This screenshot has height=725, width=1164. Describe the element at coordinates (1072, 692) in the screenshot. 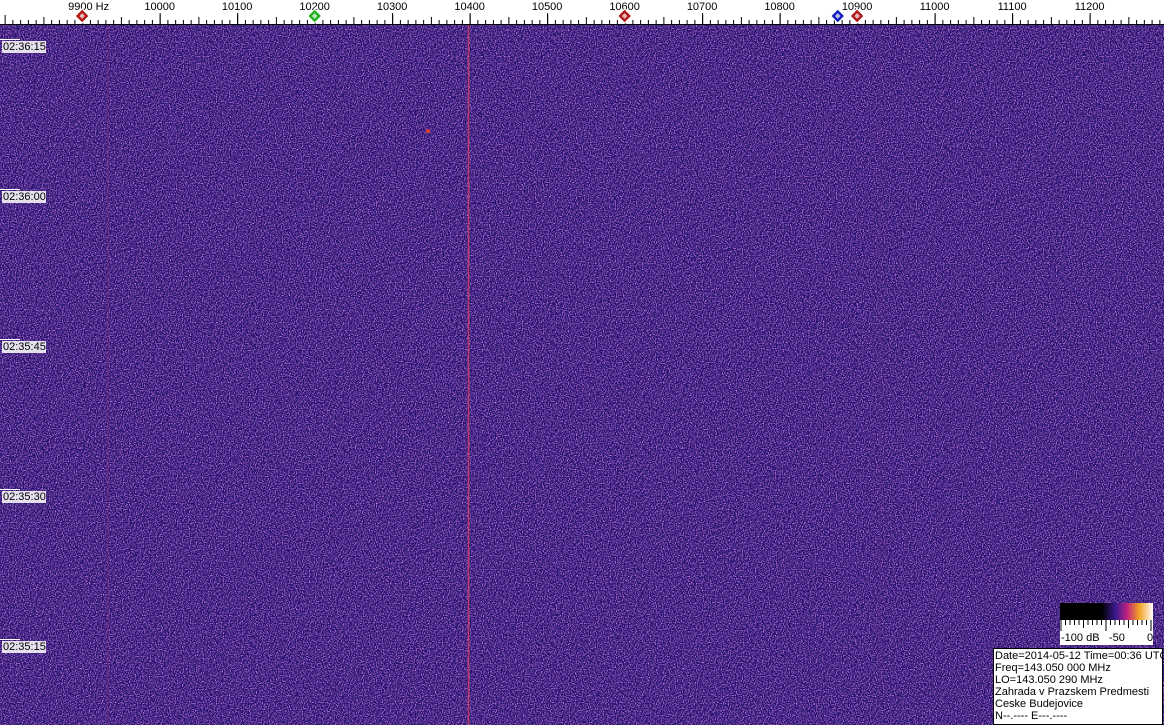

I see `info-line: Zahrada v Prazskem Predmesti` at that location.